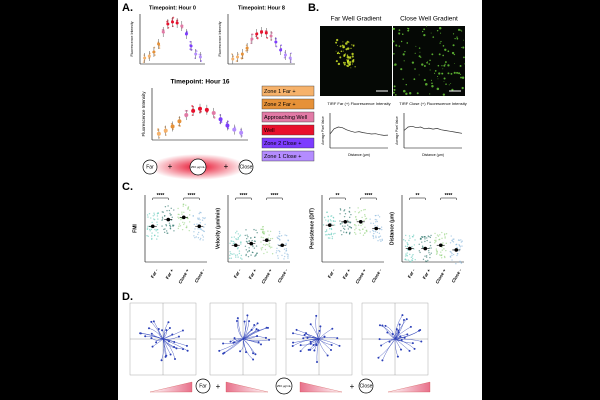 The width and height of the screenshot is (600, 400). I want to click on legend-box, so click(288, 143).